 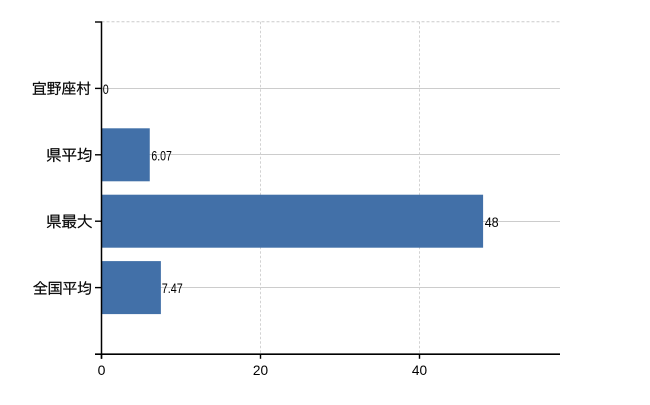 What do you see at coordinates (172, 288) in the screenshot?
I see `svg-text: 7.47` at bounding box center [172, 288].